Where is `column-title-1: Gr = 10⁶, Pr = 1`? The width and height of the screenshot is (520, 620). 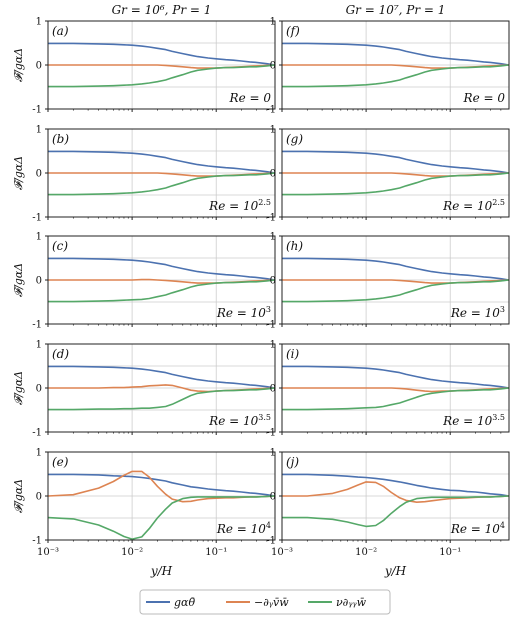
column-title-1: Gr = 10⁶, Pr = 1 is located at coordinates (162, 10).